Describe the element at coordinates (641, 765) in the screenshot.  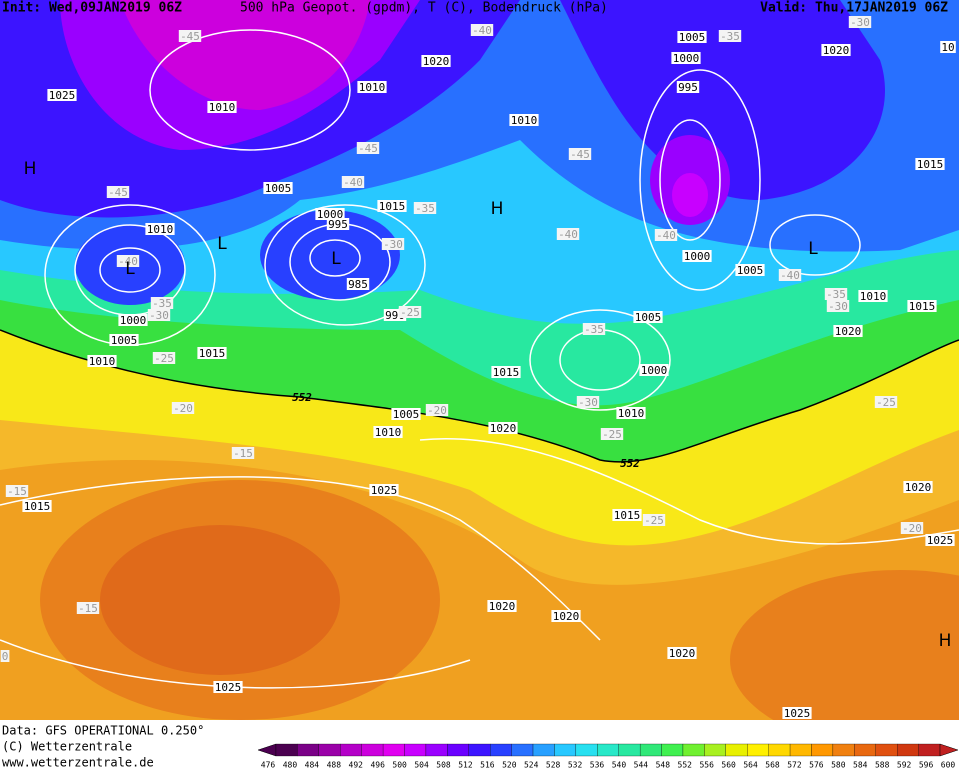
I see `colorbar-label: 544` at that location.